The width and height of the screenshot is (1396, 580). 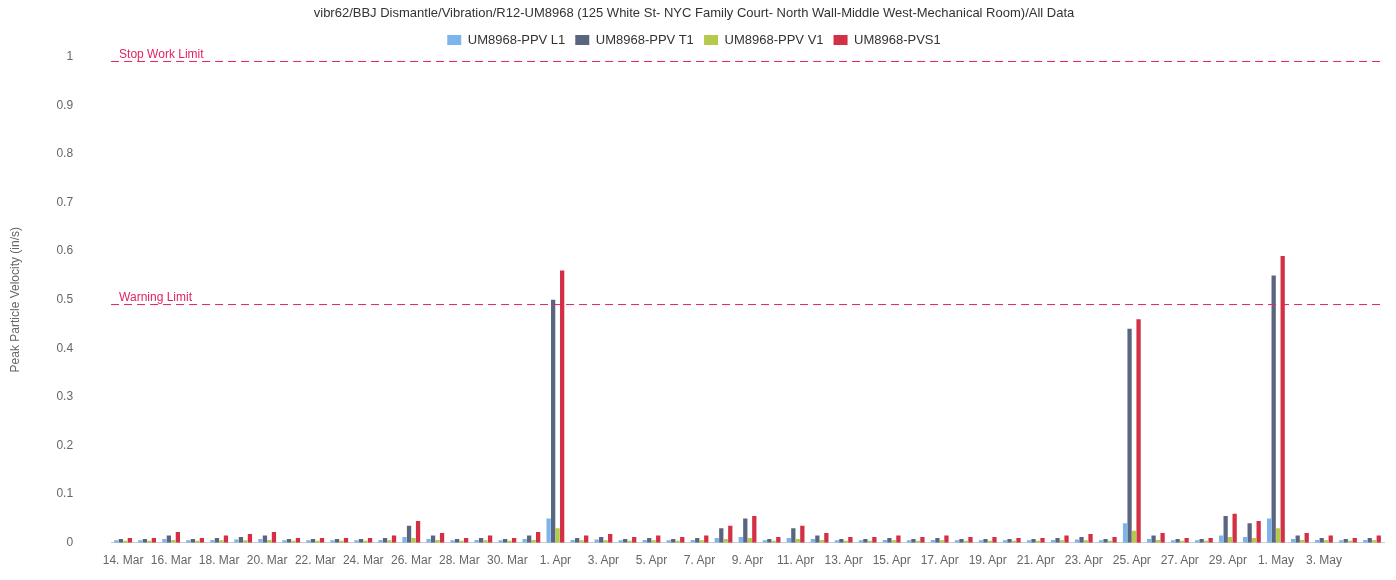 What do you see at coordinates (267, 560) in the screenshot?
I see `x-tick-label: 20. Mar` at bounding box center [267, 560].